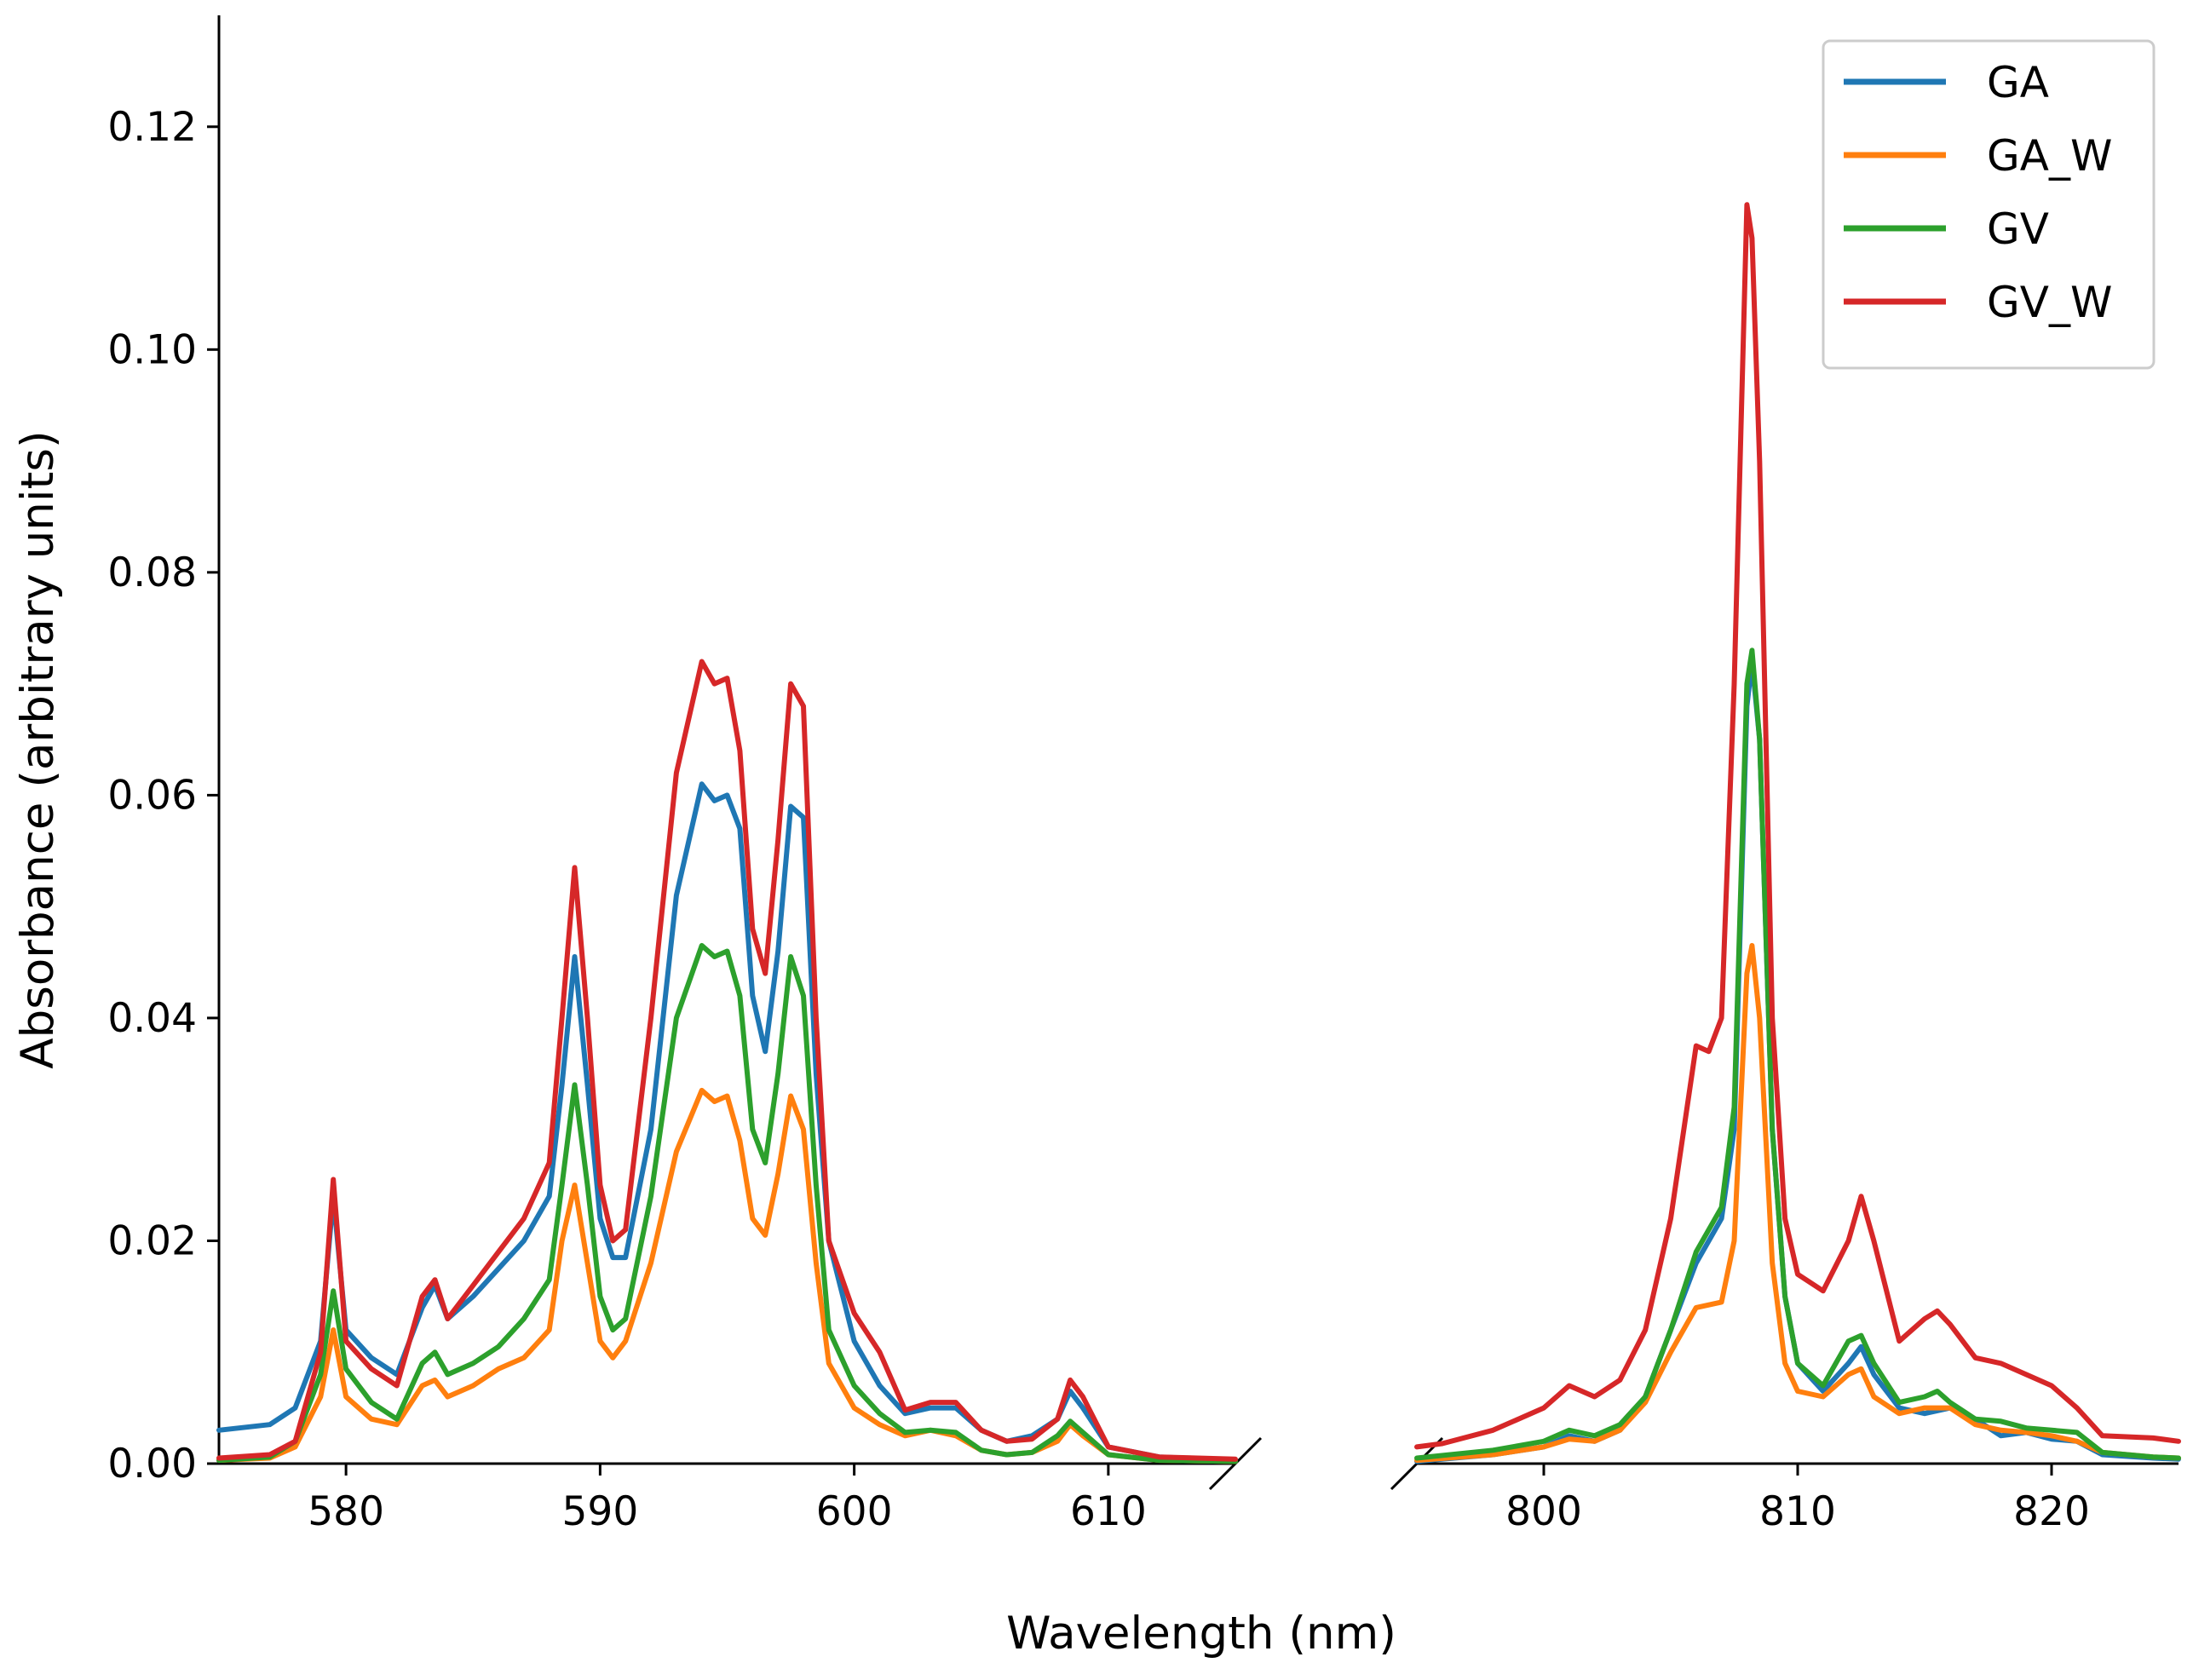  What do you see at coordinates (152, 572) in the screenshot?
I see `y-tick-label: 0.08` at bounding box center [152, 572].